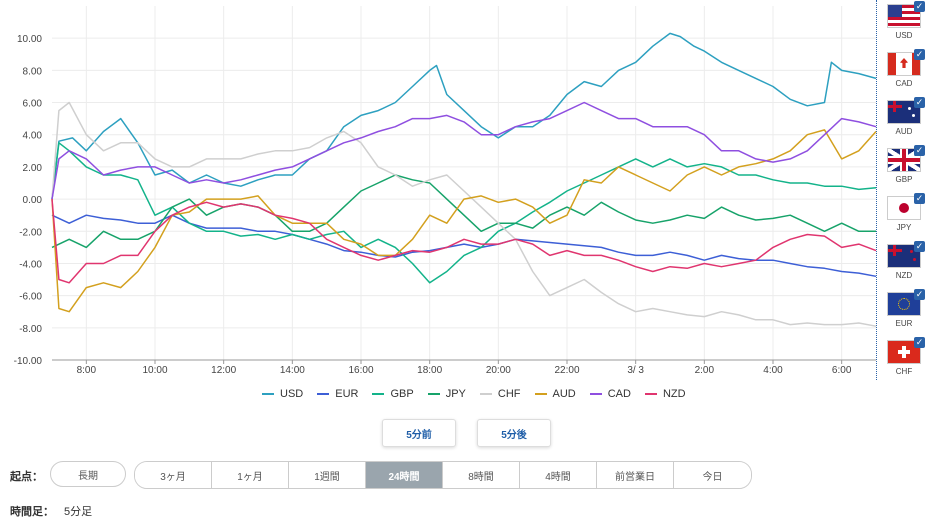 This screenshot has height=527, width=934. I want to click on y-tick-label: 4.00, so click(33, 136).